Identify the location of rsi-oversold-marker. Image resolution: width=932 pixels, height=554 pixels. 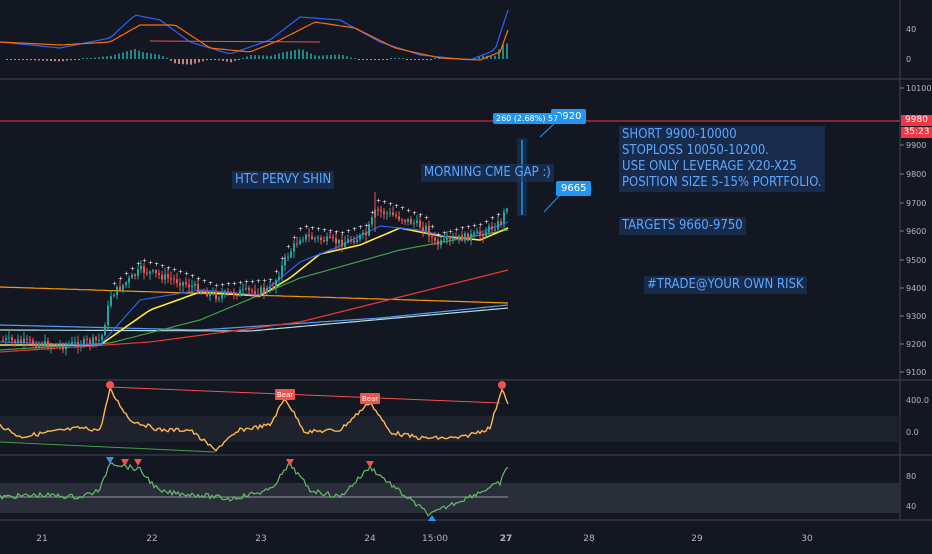
(432, 518).